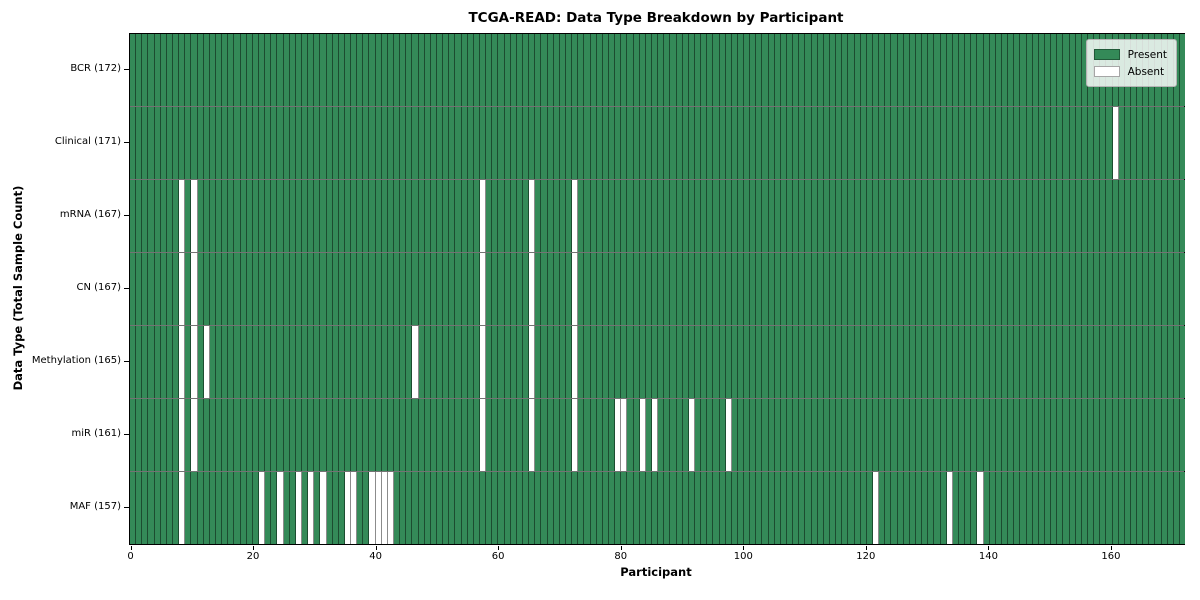 The image size is (1200, 600). Describe the element at coordinates (98, 287) in the screenshot. I see `y-tick-label: CN (167)` at that location.